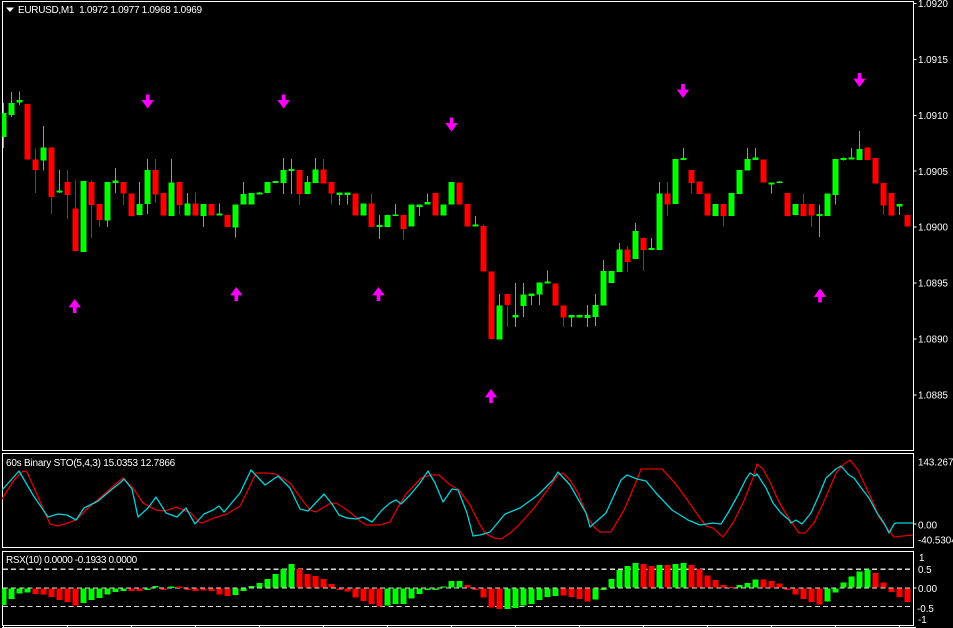 This screenshot has height=628, width=953. I want to click on svg-text: 1.0910, so click(933, 116).